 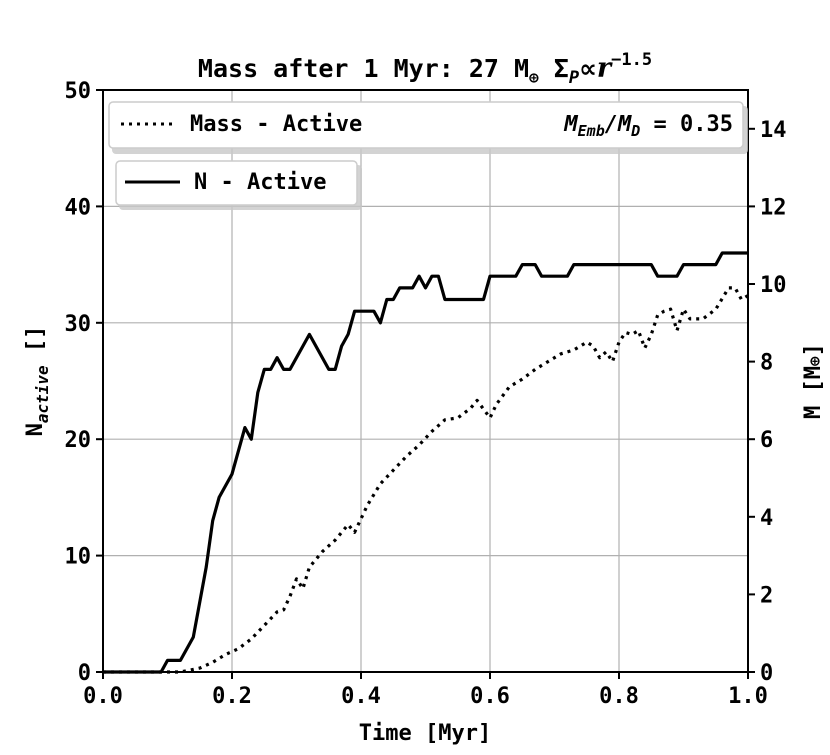 What do you see at coordinates (78, 207) in the screenshot?
I see `y-left-tick-label: 40` at bounding box center [78, 207].